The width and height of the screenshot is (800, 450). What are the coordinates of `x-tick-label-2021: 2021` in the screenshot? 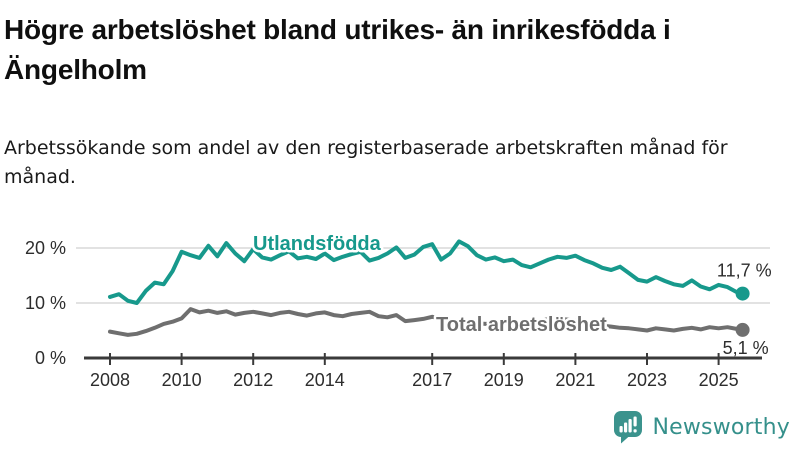 It's located at (575, 380).